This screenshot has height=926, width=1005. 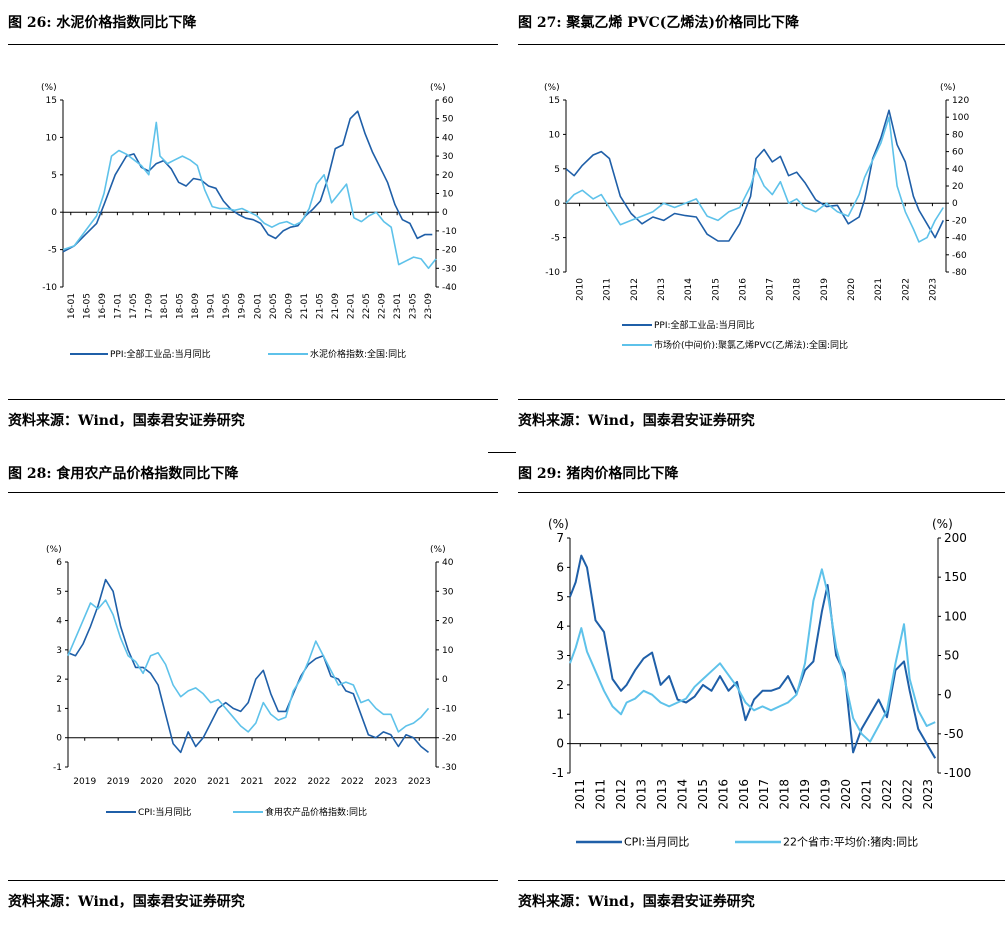 I want to click on left-tick-label: 15, so click(x=51, y=101).